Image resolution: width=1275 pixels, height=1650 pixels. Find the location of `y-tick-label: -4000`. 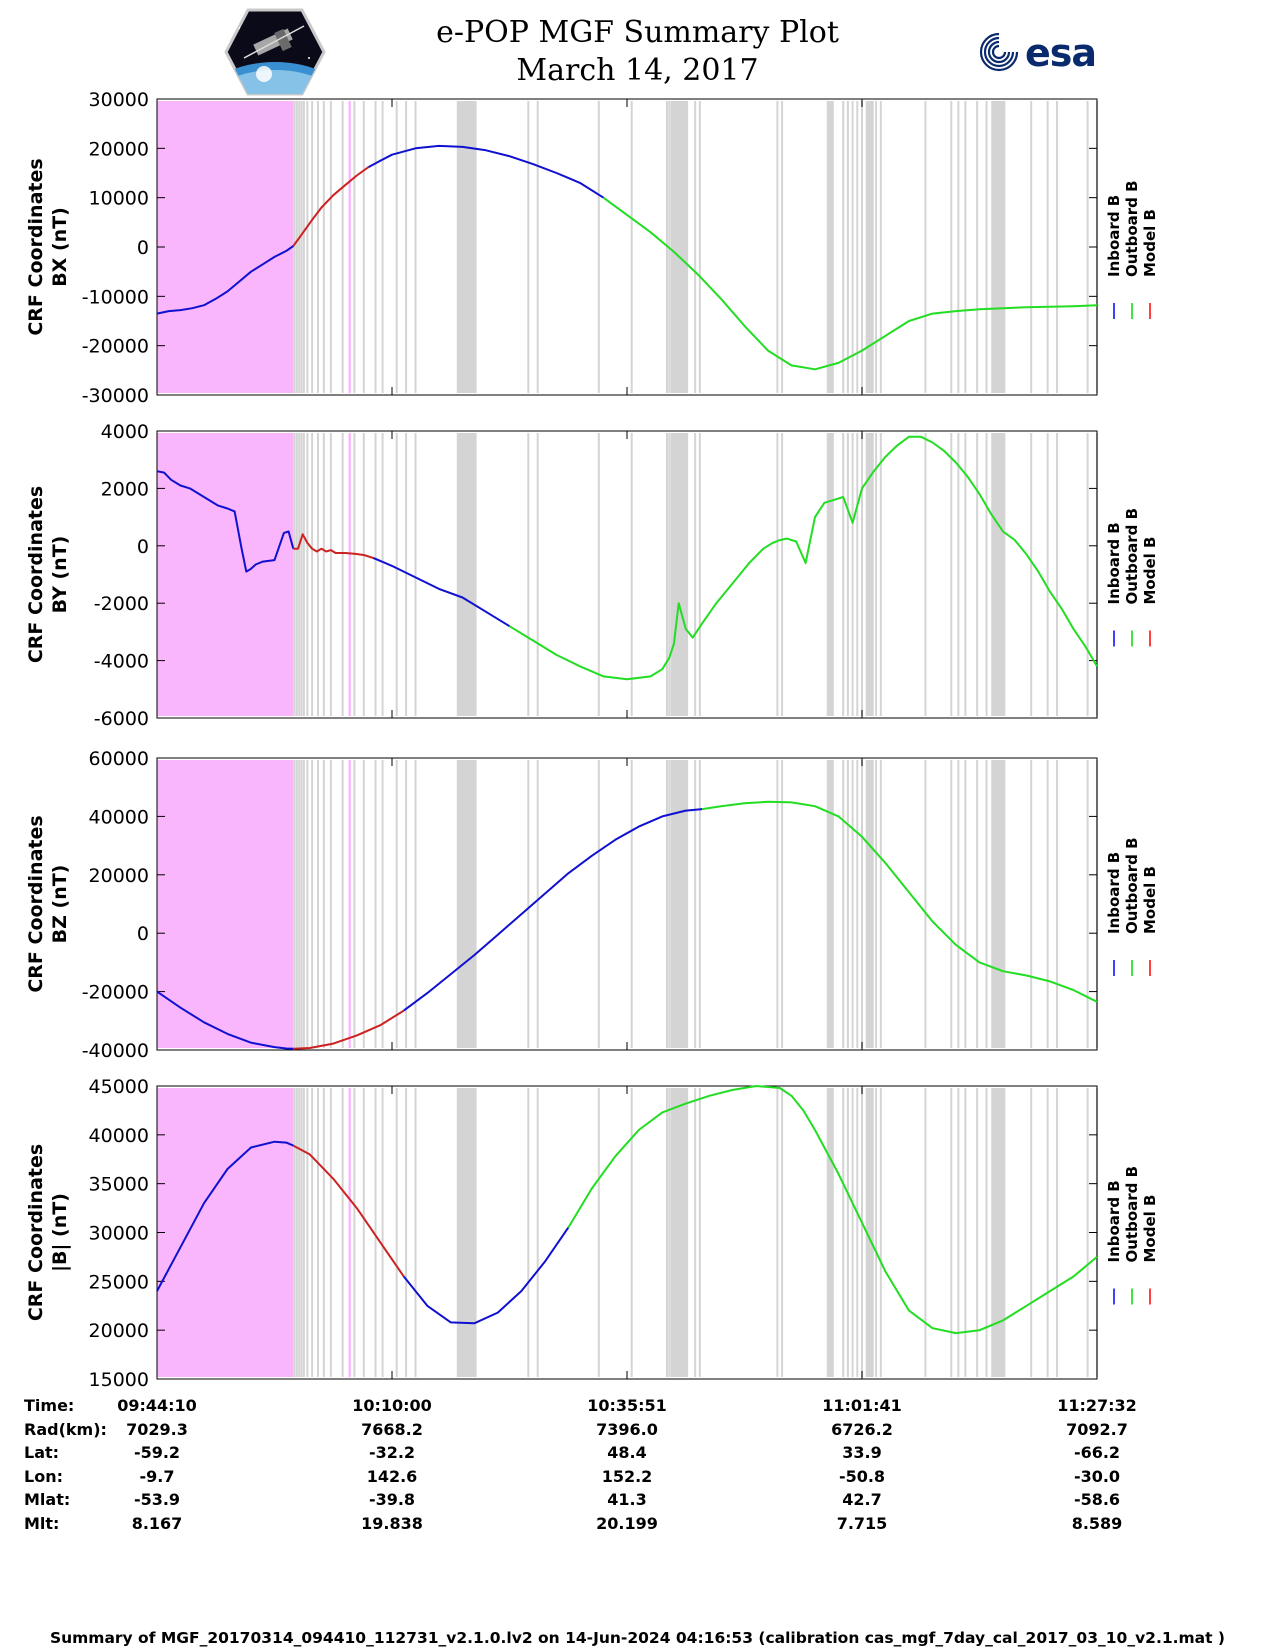

y-tick-label: -4000 is located at coordinates (121, 662).